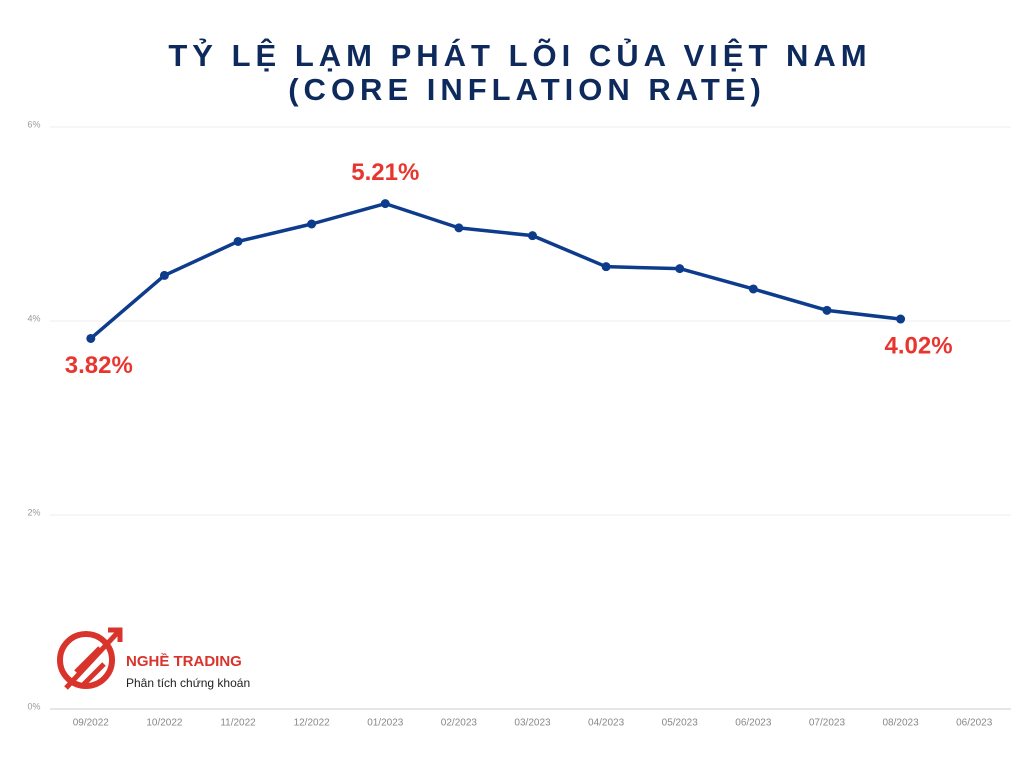 The image size is (1024, 768). I want to click on data-label: 5.21%, so click(385, 172).